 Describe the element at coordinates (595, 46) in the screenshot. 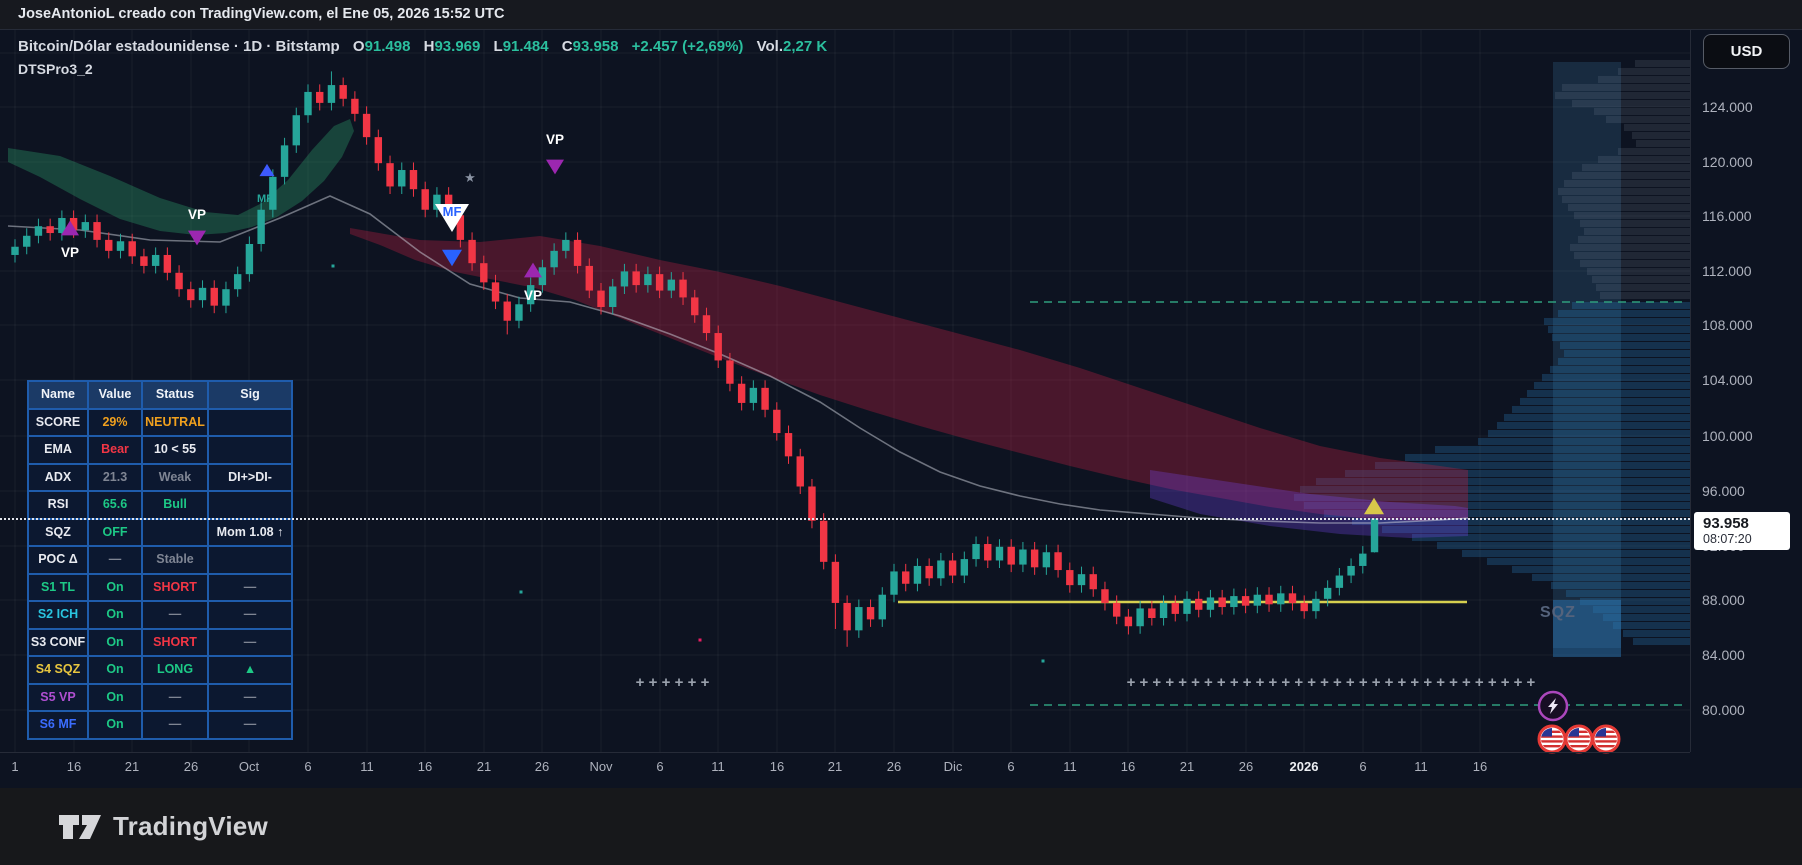

I see `close-value: 93.958` at that location.